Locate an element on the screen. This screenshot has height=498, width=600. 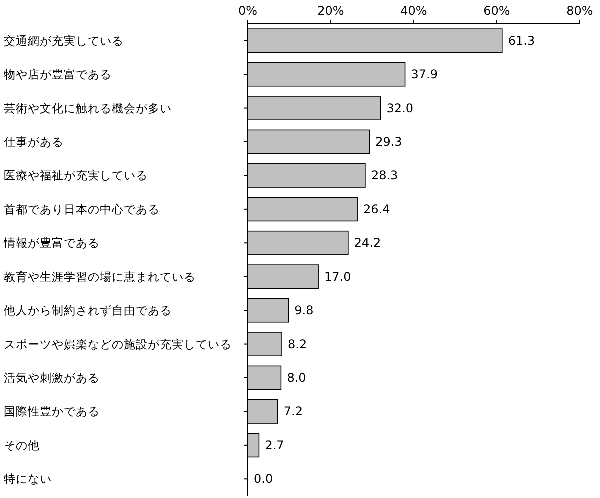
data-label: 9.8 is located at coordinates (304, 311).